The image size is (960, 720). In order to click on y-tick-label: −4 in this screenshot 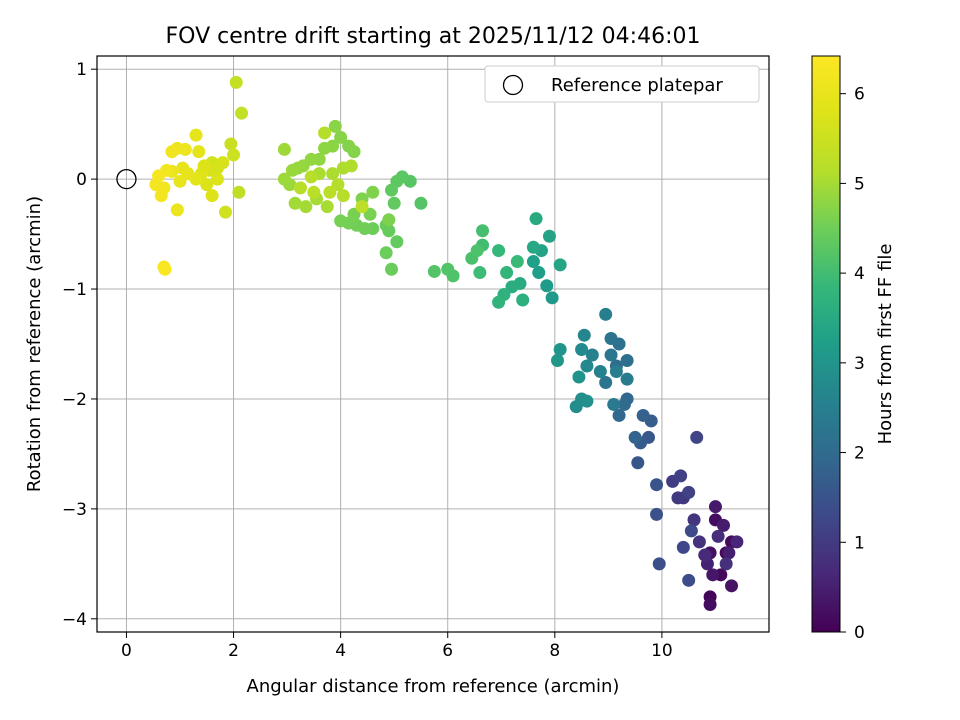, I will do `click(74, 620)`.